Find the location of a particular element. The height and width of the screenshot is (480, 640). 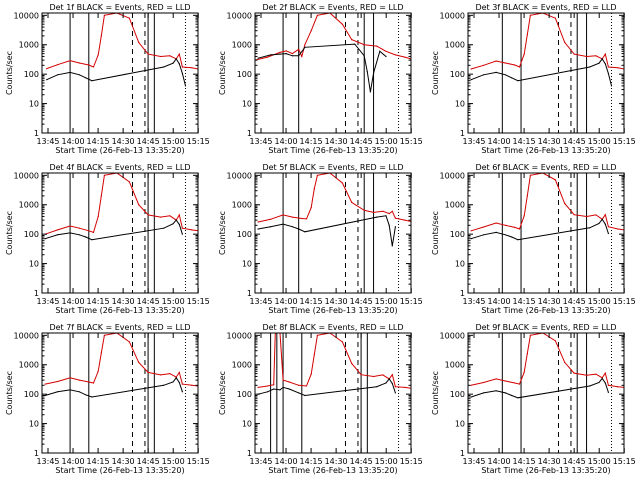

y-tick-label: 10000 is located at coordinates (239, 335).